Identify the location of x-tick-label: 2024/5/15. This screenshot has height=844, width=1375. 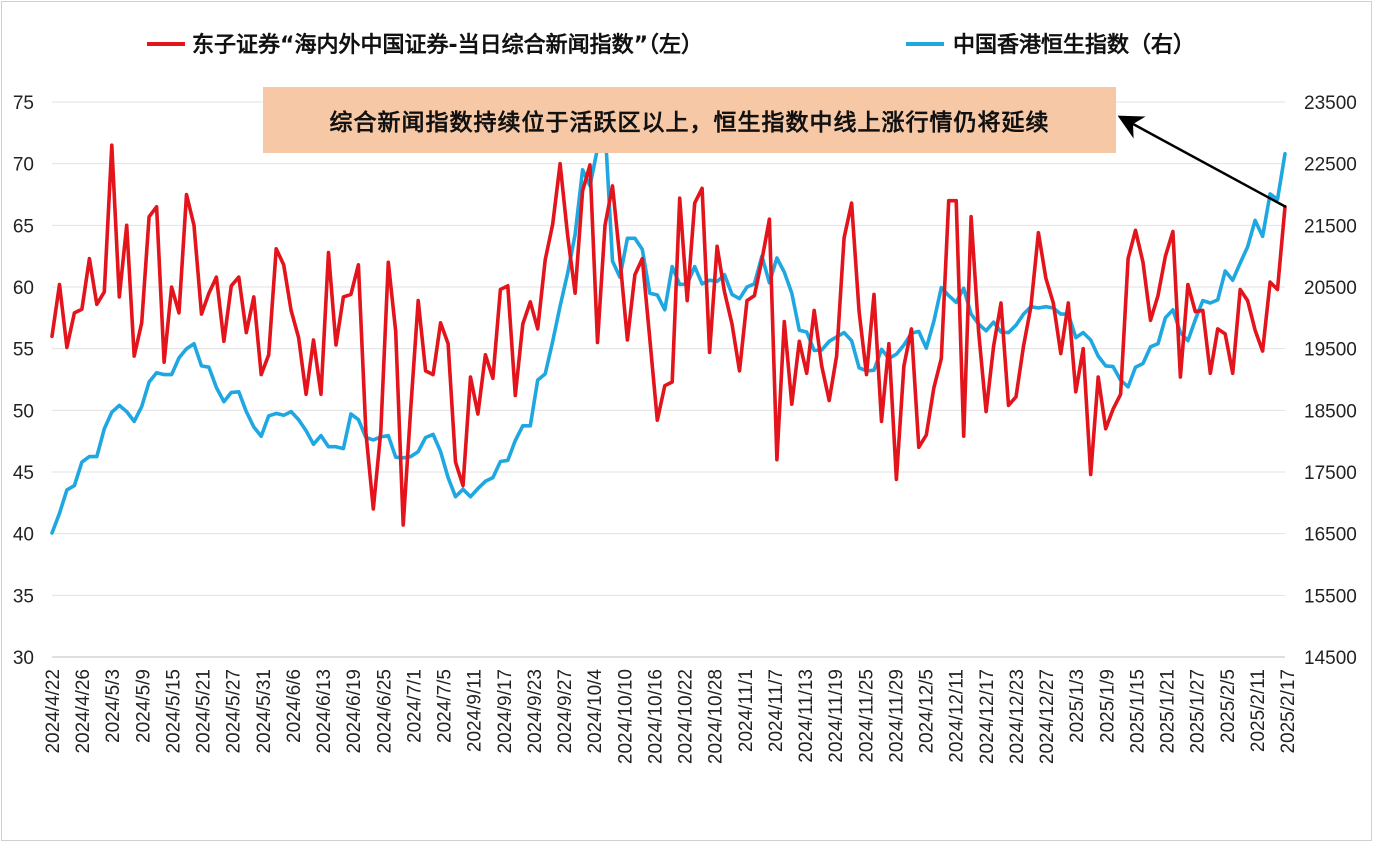
(173, 711).